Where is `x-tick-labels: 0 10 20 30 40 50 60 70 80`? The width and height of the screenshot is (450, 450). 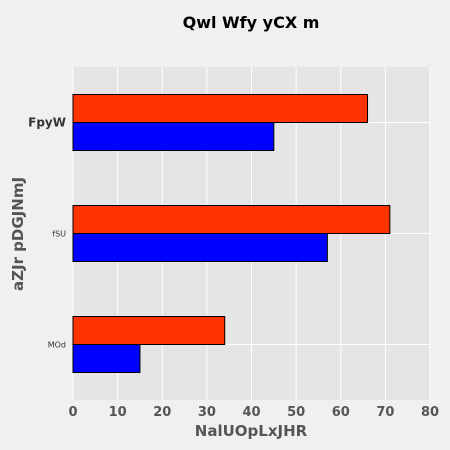
x-tick-labels: 0 10 20 30 40 50 60 70 80 is located at coordinates (253, 412).